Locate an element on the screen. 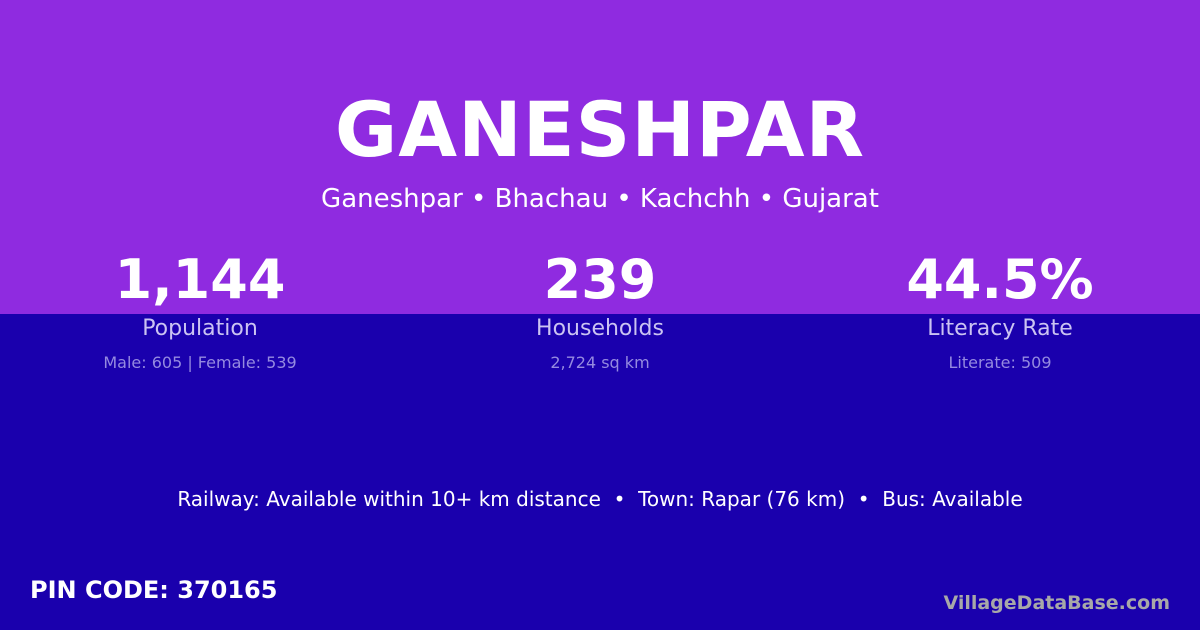  stat-label: Households is located at coordinates (600, 328).